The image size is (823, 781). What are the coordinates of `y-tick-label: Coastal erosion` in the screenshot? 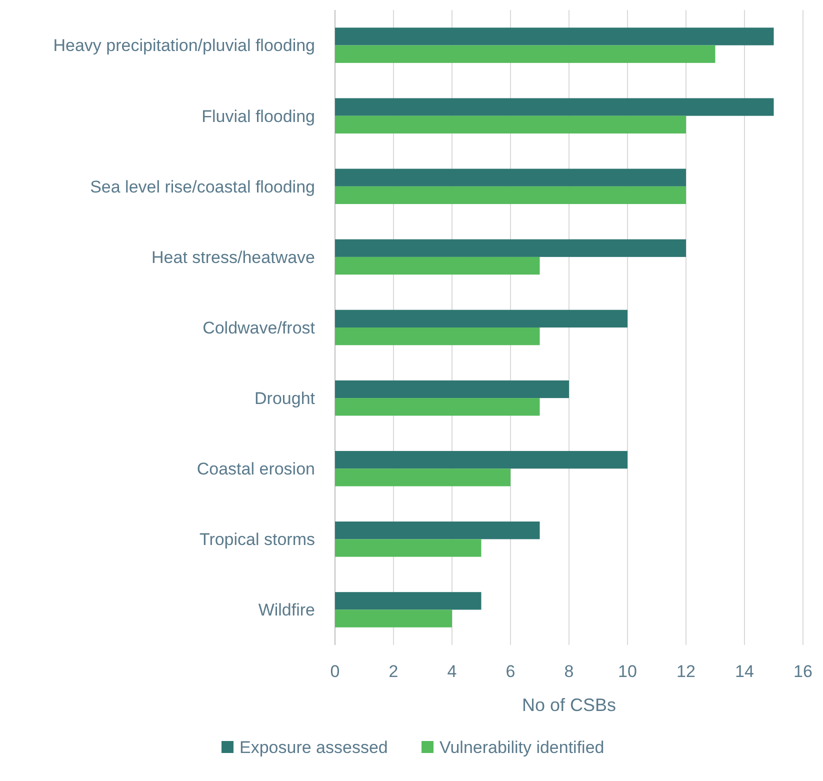 It's located at (255, 469).